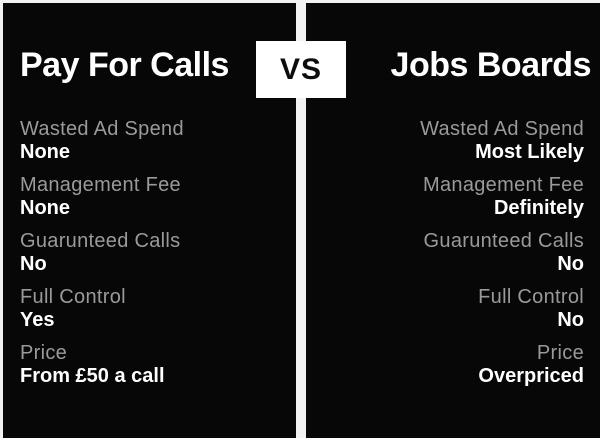 The height and width of the screenshot is (438, 600). What do you see at coordinates (449, 365) in the screenshot?
I see `comparison-row: Price Overpriced` at bounding box center [449, 365].